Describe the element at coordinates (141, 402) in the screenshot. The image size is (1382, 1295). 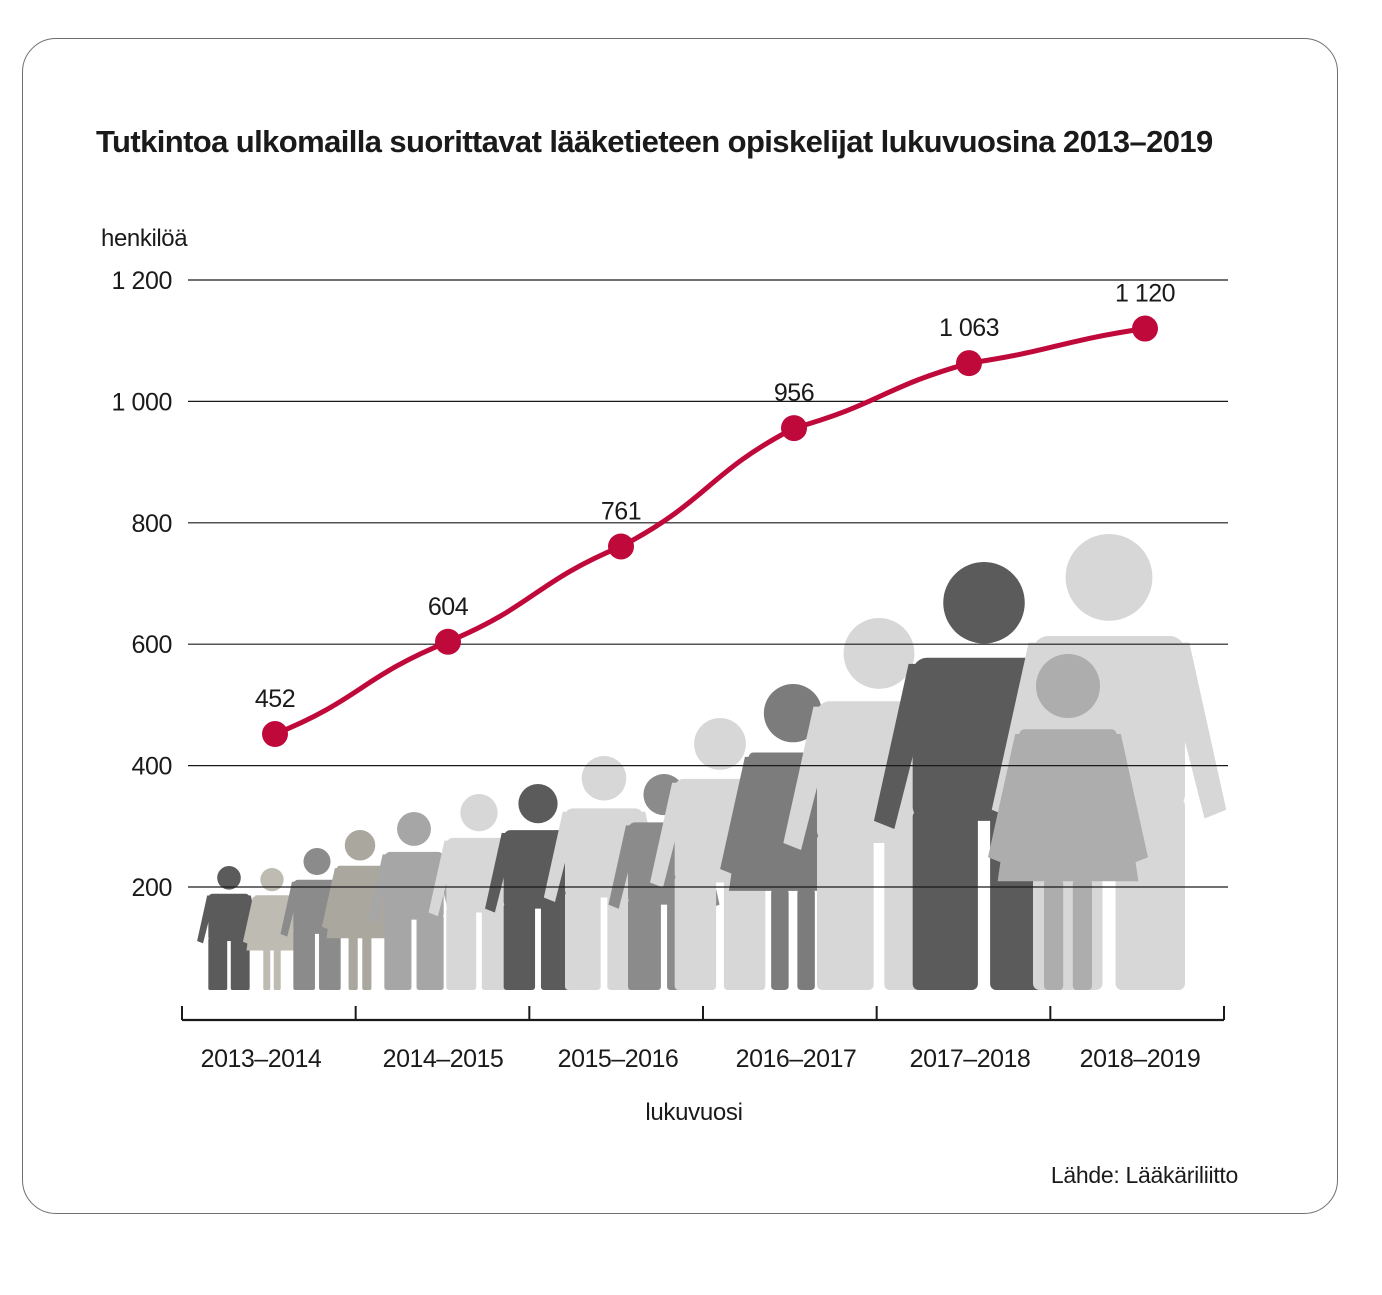
I see `y-tick-label: 1 000` at that location.